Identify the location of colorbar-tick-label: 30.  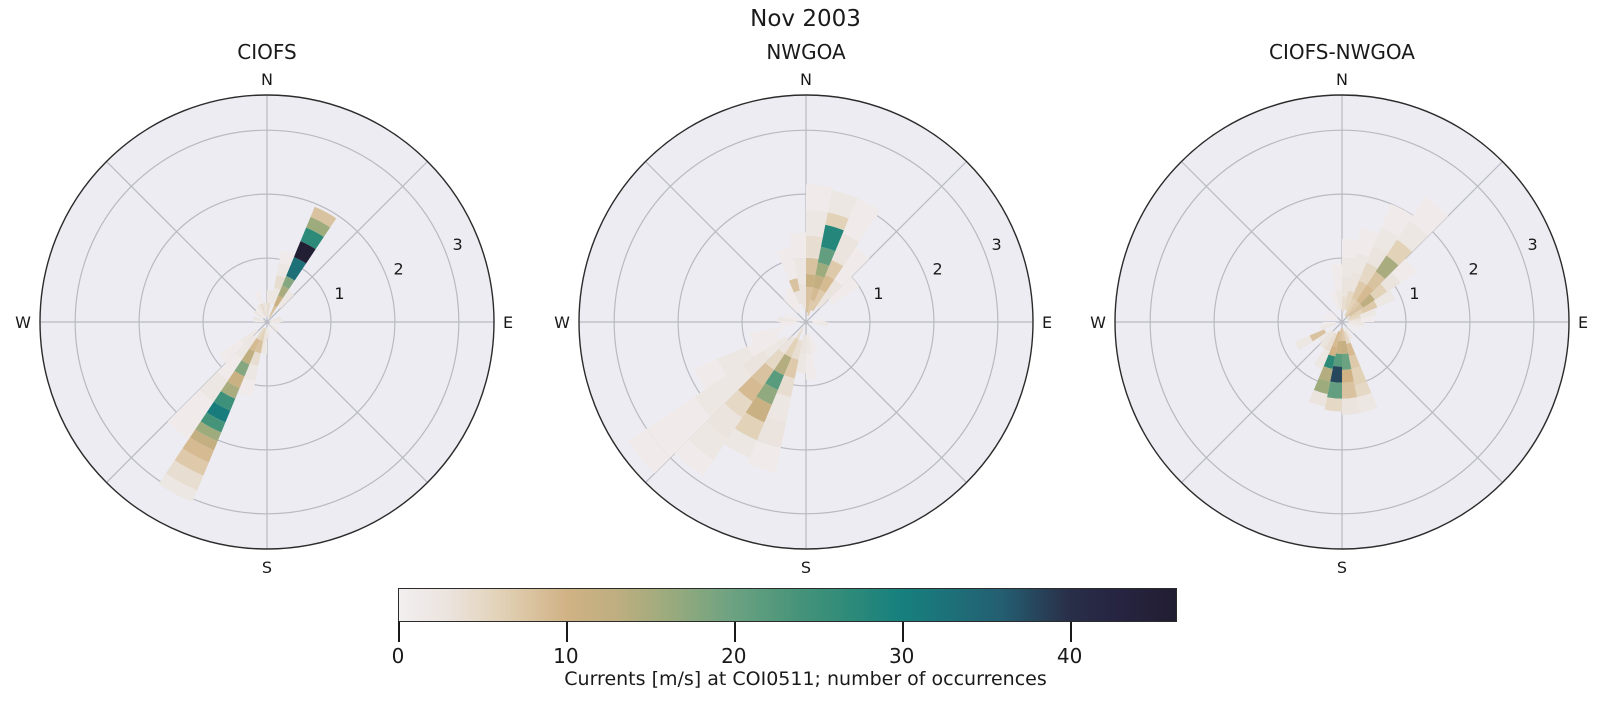
(901, 656).